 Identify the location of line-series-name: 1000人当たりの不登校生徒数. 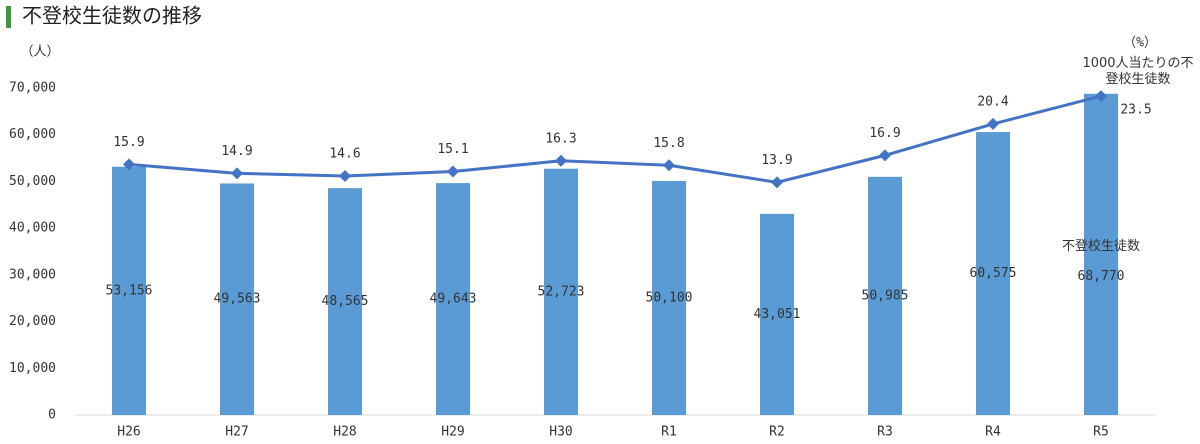
(1138, 71).